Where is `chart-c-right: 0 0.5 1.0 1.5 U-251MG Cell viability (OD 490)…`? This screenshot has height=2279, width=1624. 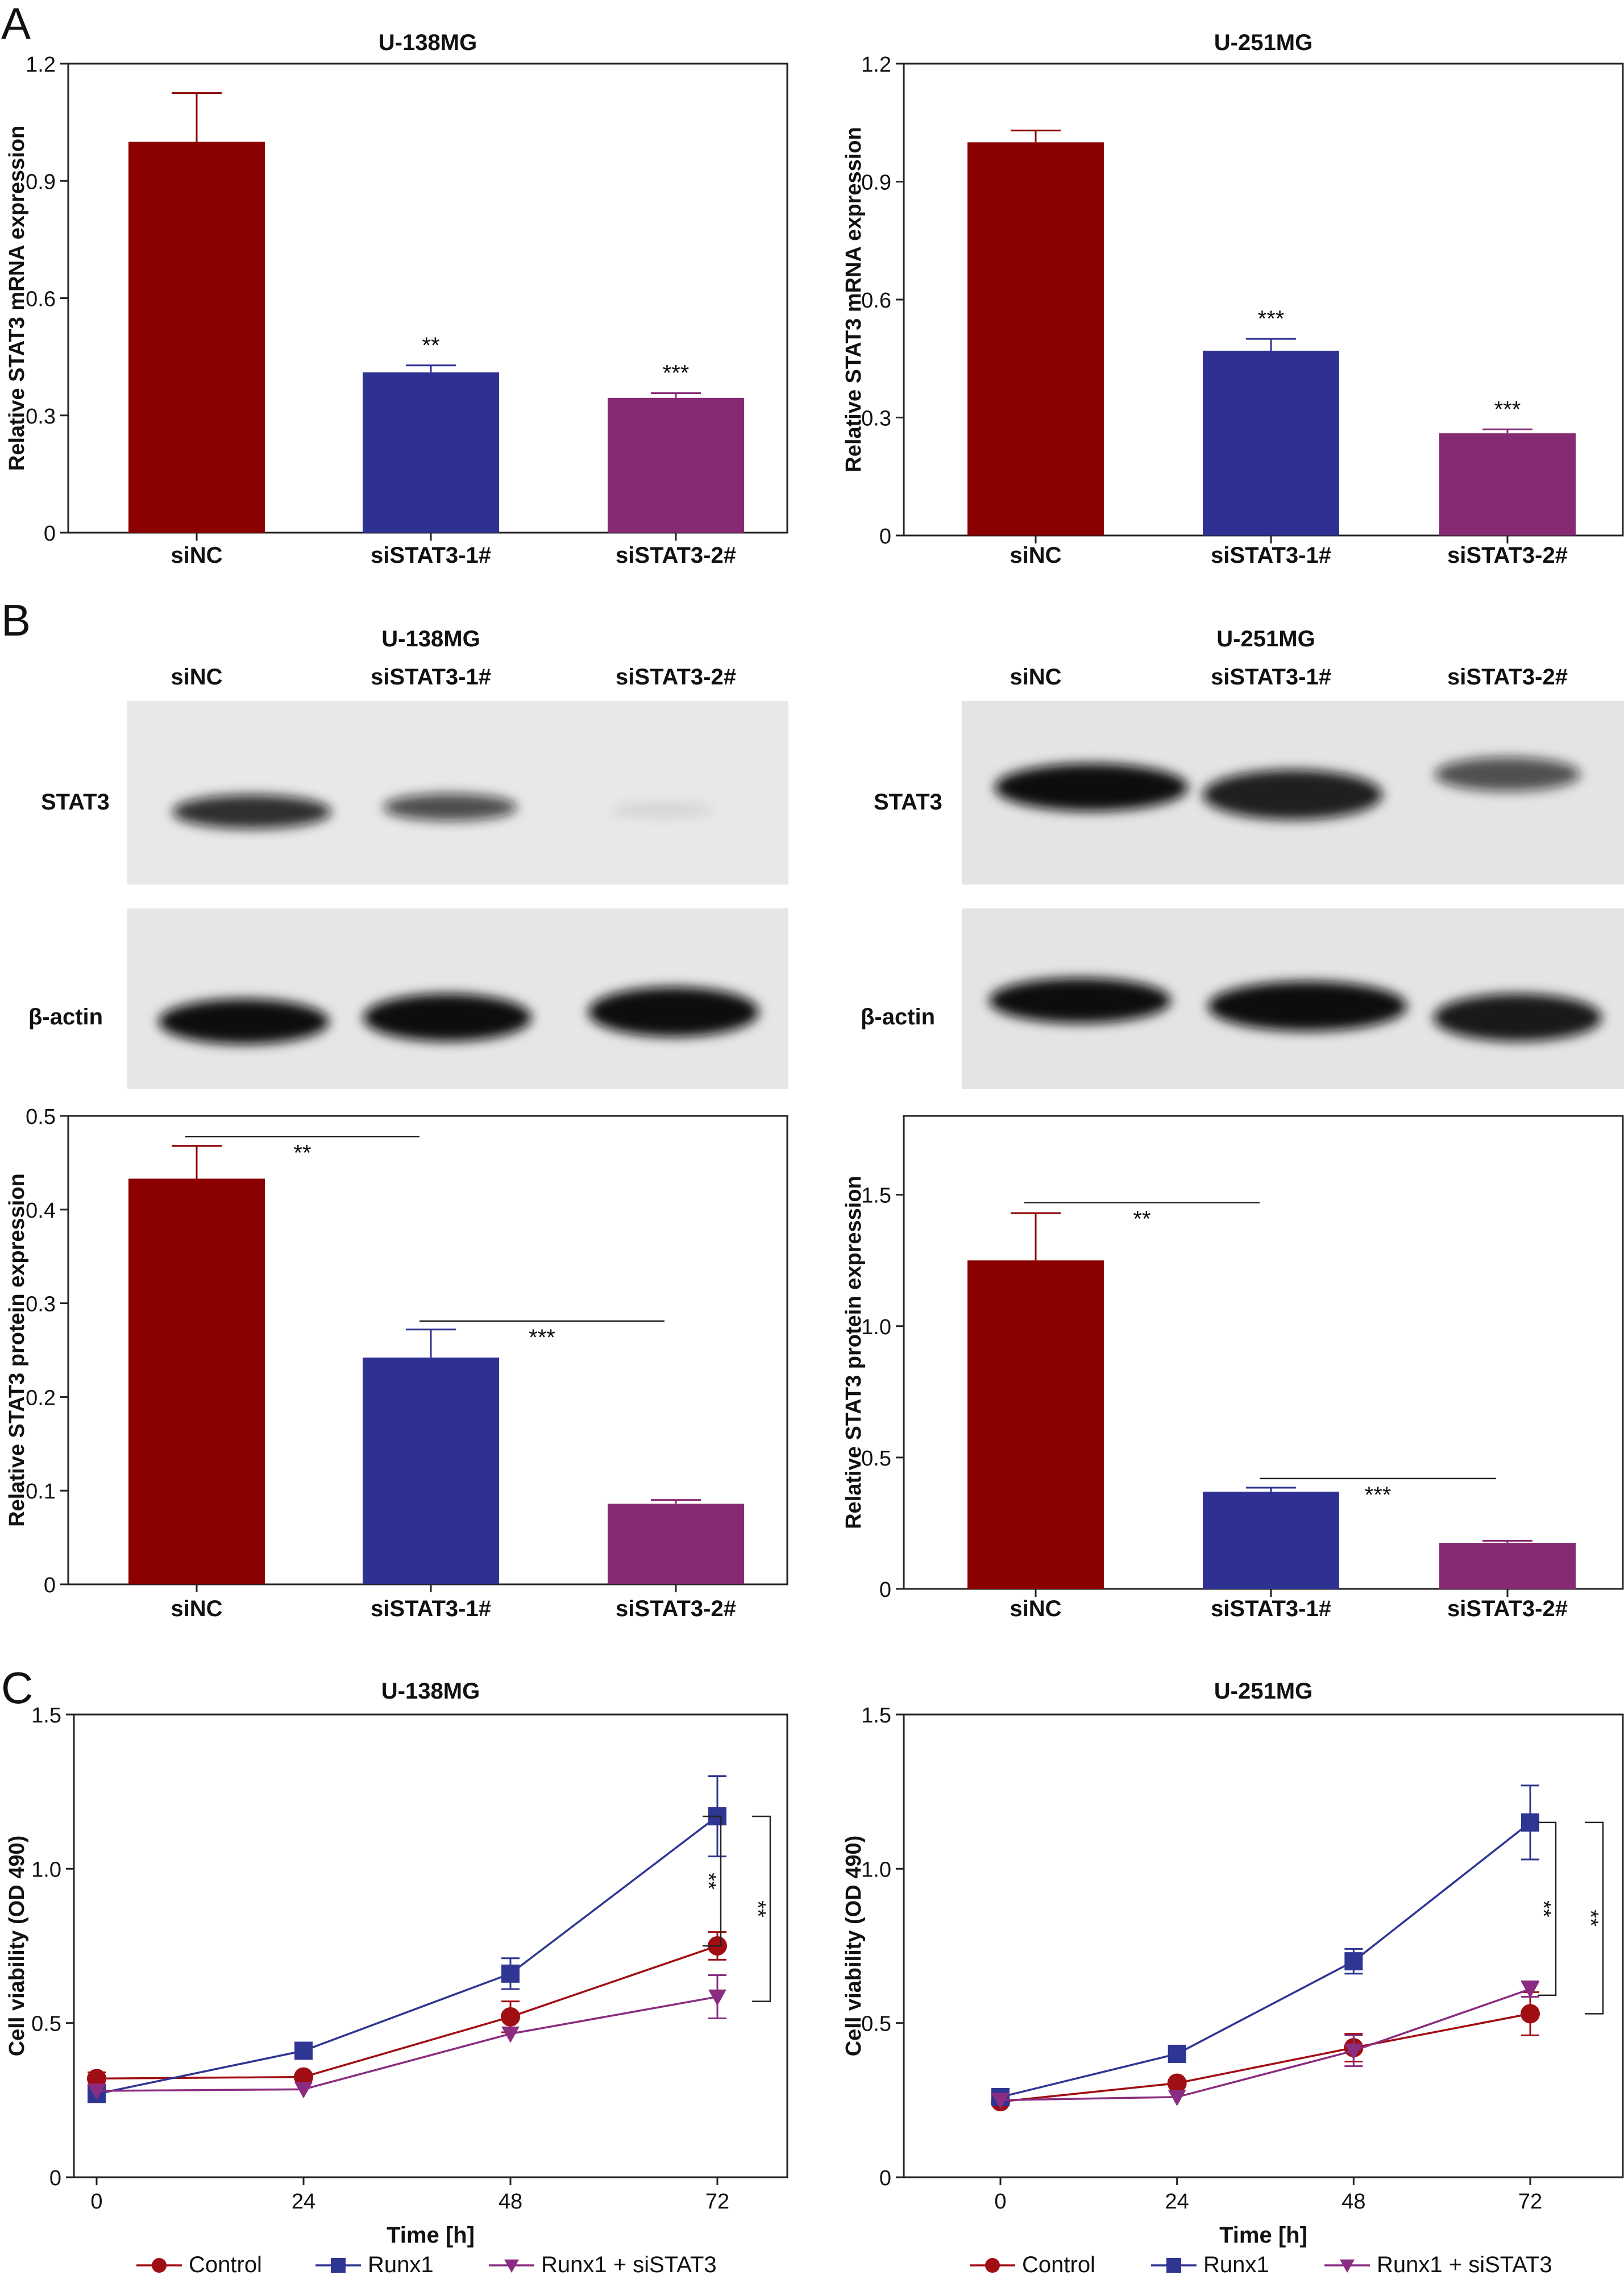
chart-c-right: 0 0.5 1.0 1.5 U-251MG Cell viability (OD 490)… is located at coordinates (1233, 1978).